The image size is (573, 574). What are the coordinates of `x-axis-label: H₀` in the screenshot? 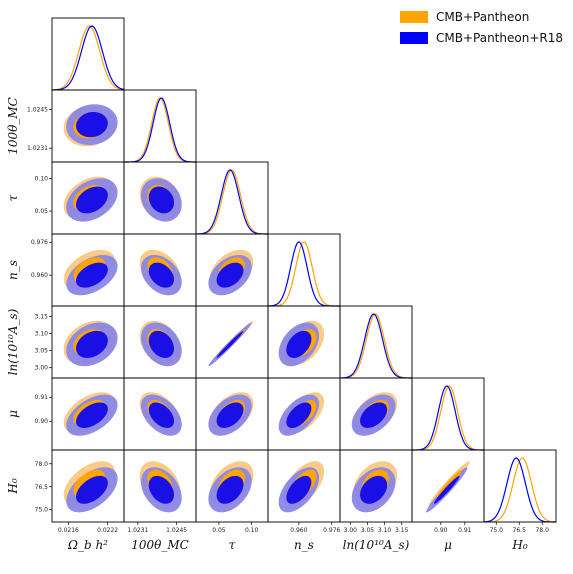 It's located at (519, 545).